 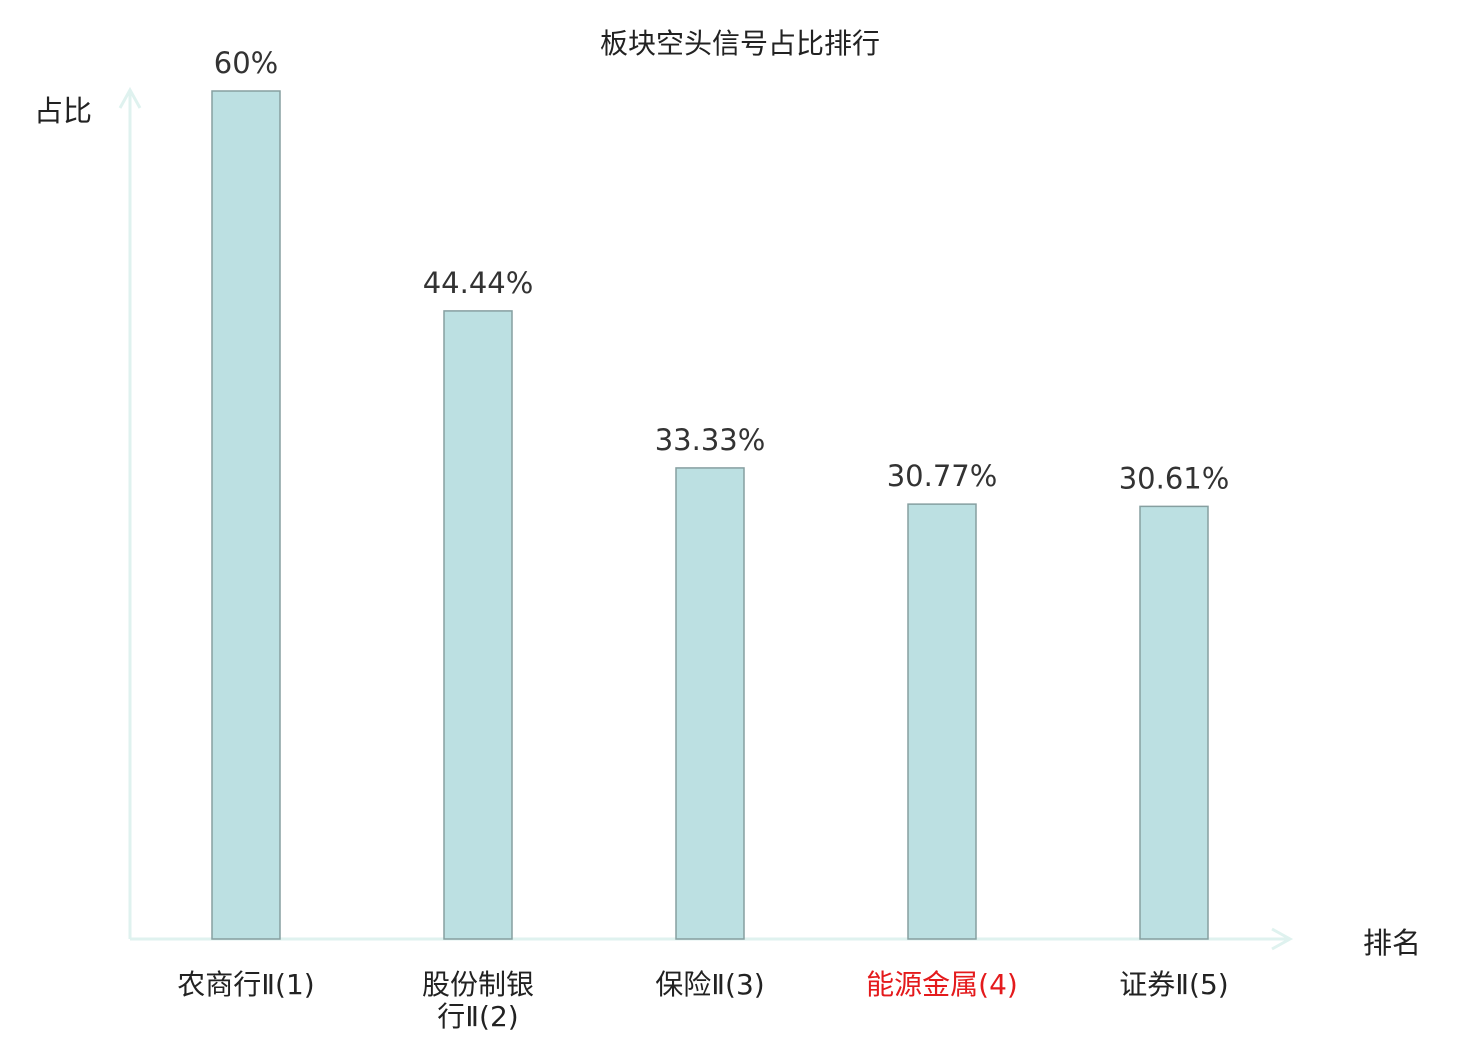 I want to click on data-label: 30.61%, so click(x=1174, y=478).